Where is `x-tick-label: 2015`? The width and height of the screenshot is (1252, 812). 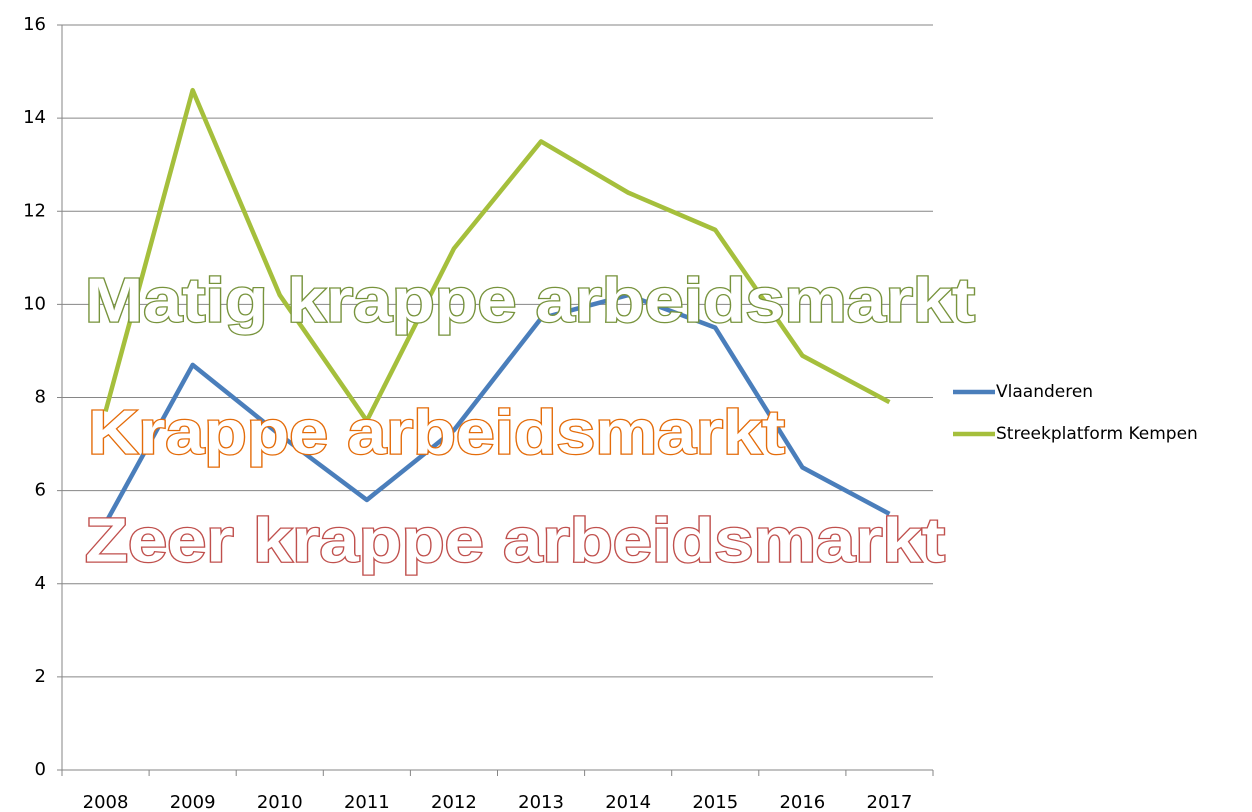 x-tick-label: 2015 is located at coordinates (715, 802).